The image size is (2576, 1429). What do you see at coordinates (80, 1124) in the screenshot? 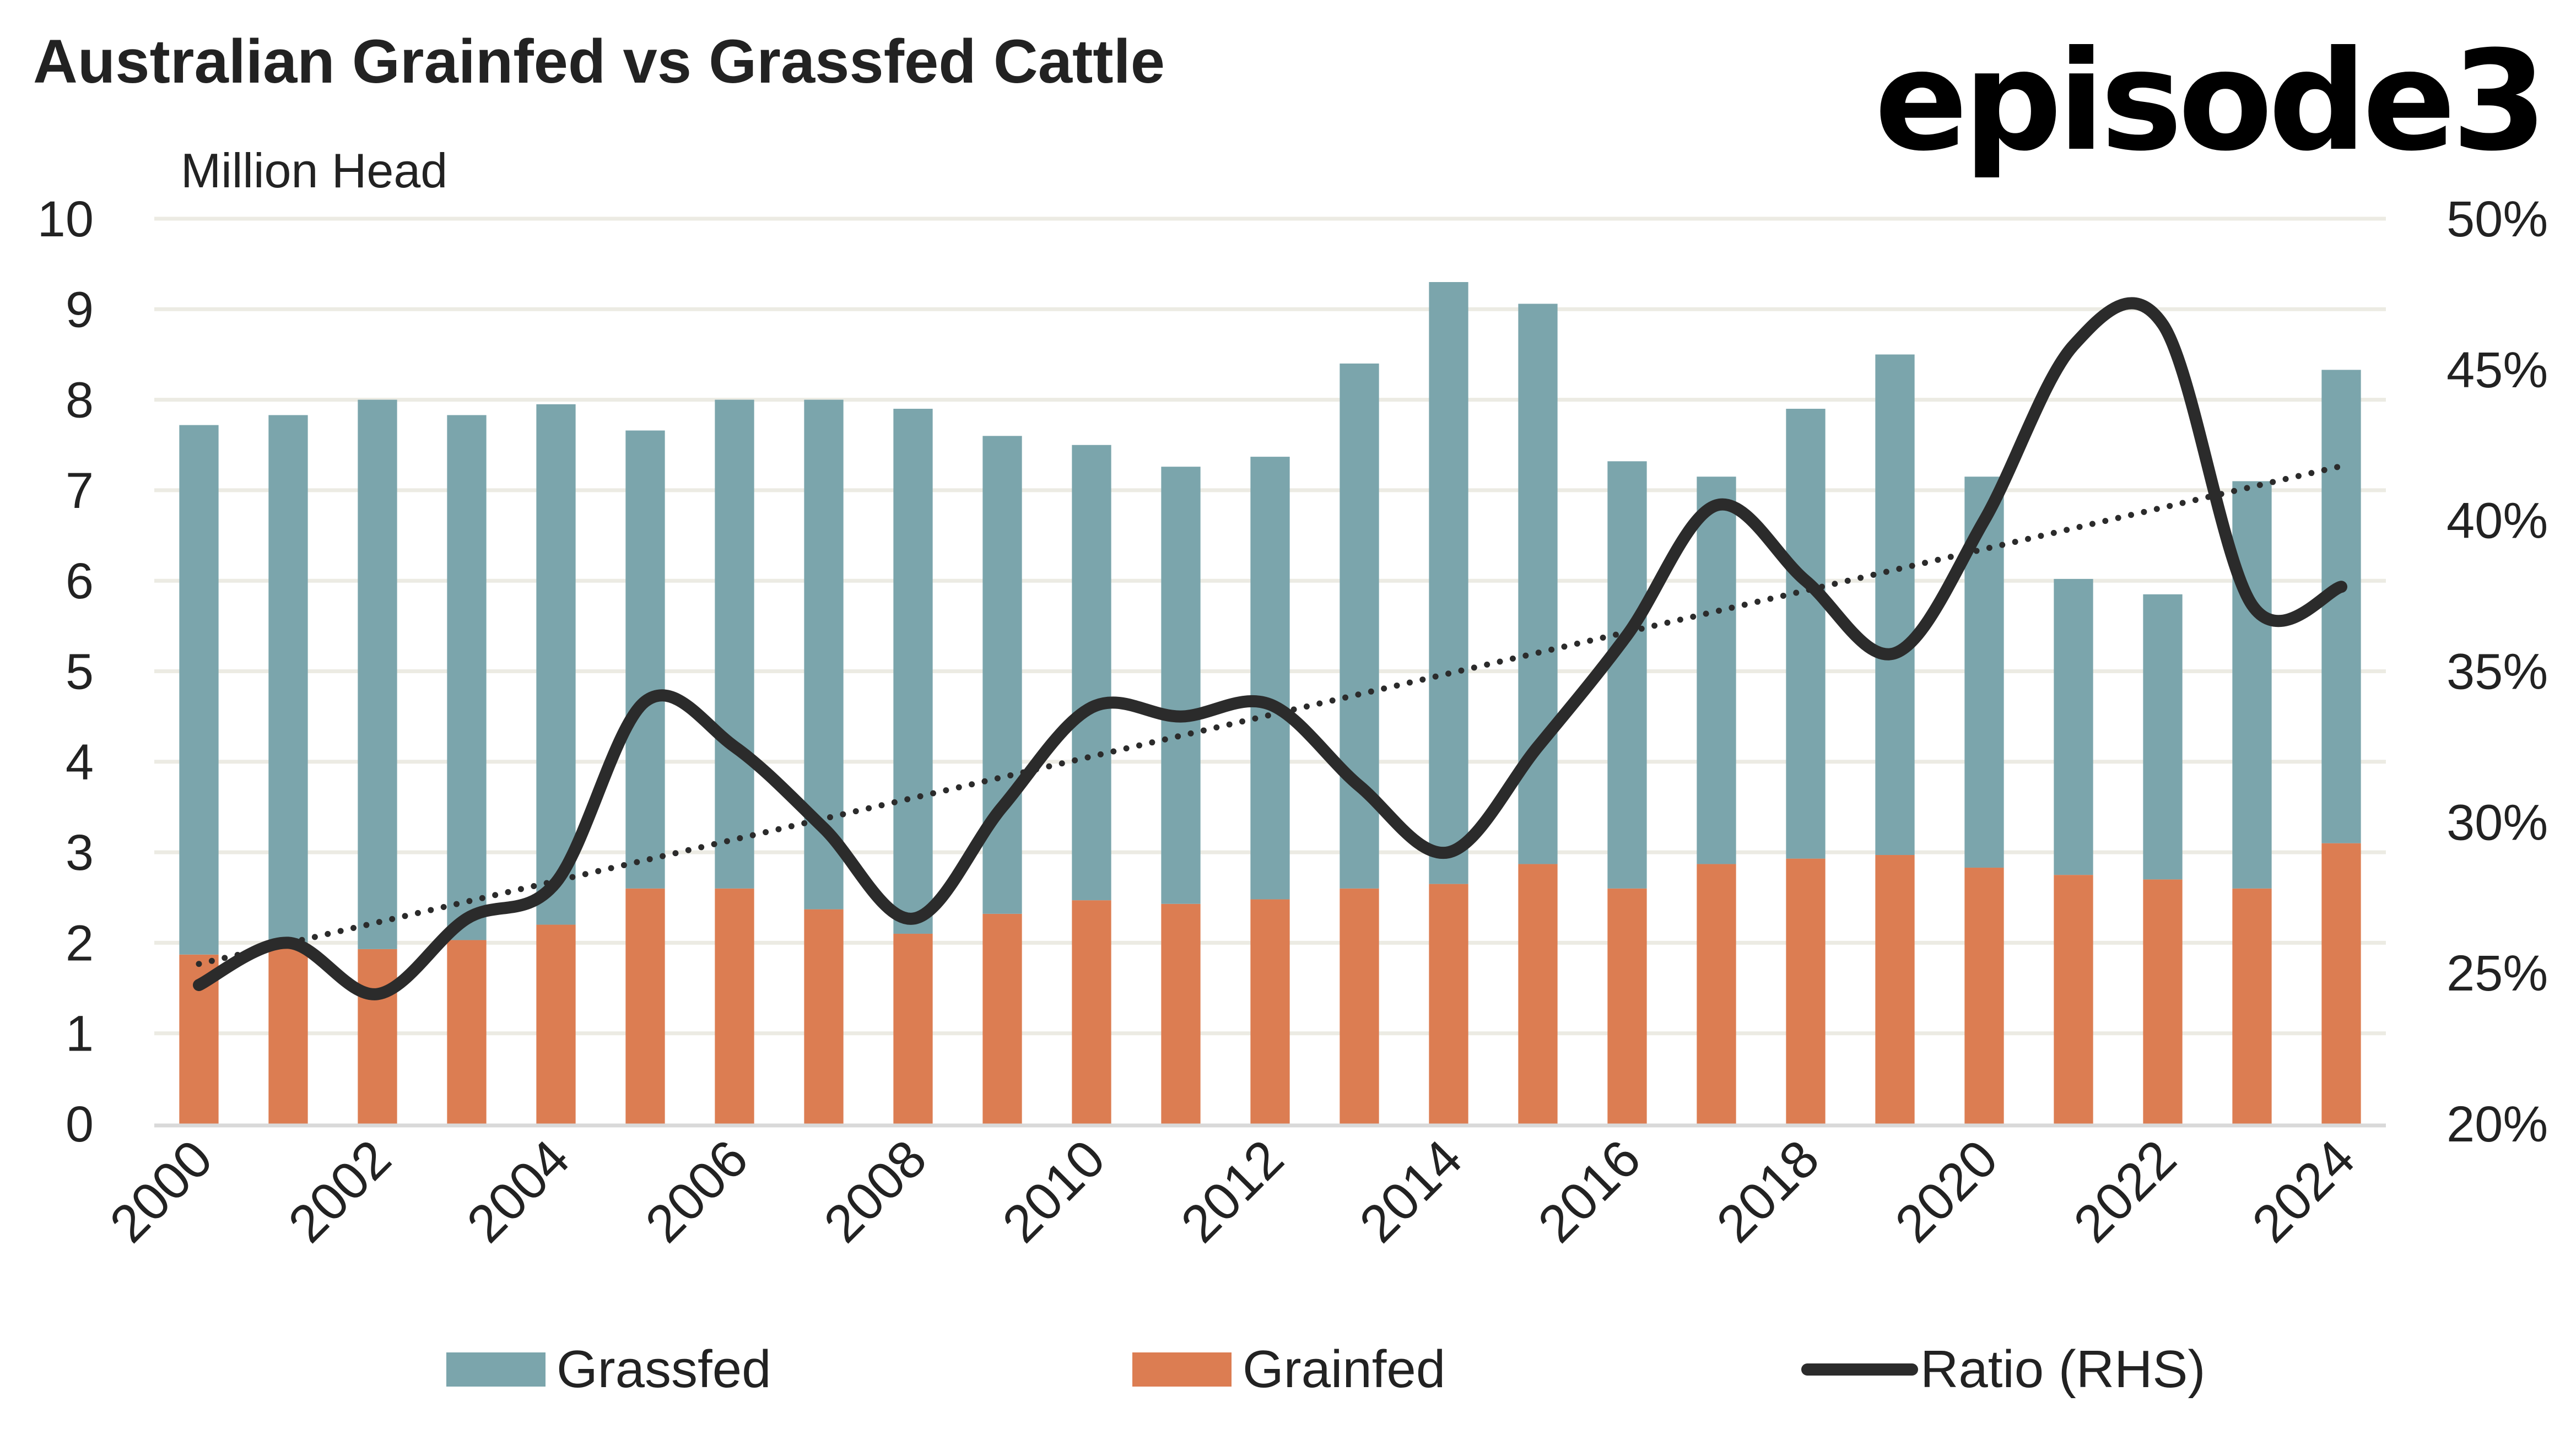
I see `y-tick-label: 0` at bounding box center [80, 1124].